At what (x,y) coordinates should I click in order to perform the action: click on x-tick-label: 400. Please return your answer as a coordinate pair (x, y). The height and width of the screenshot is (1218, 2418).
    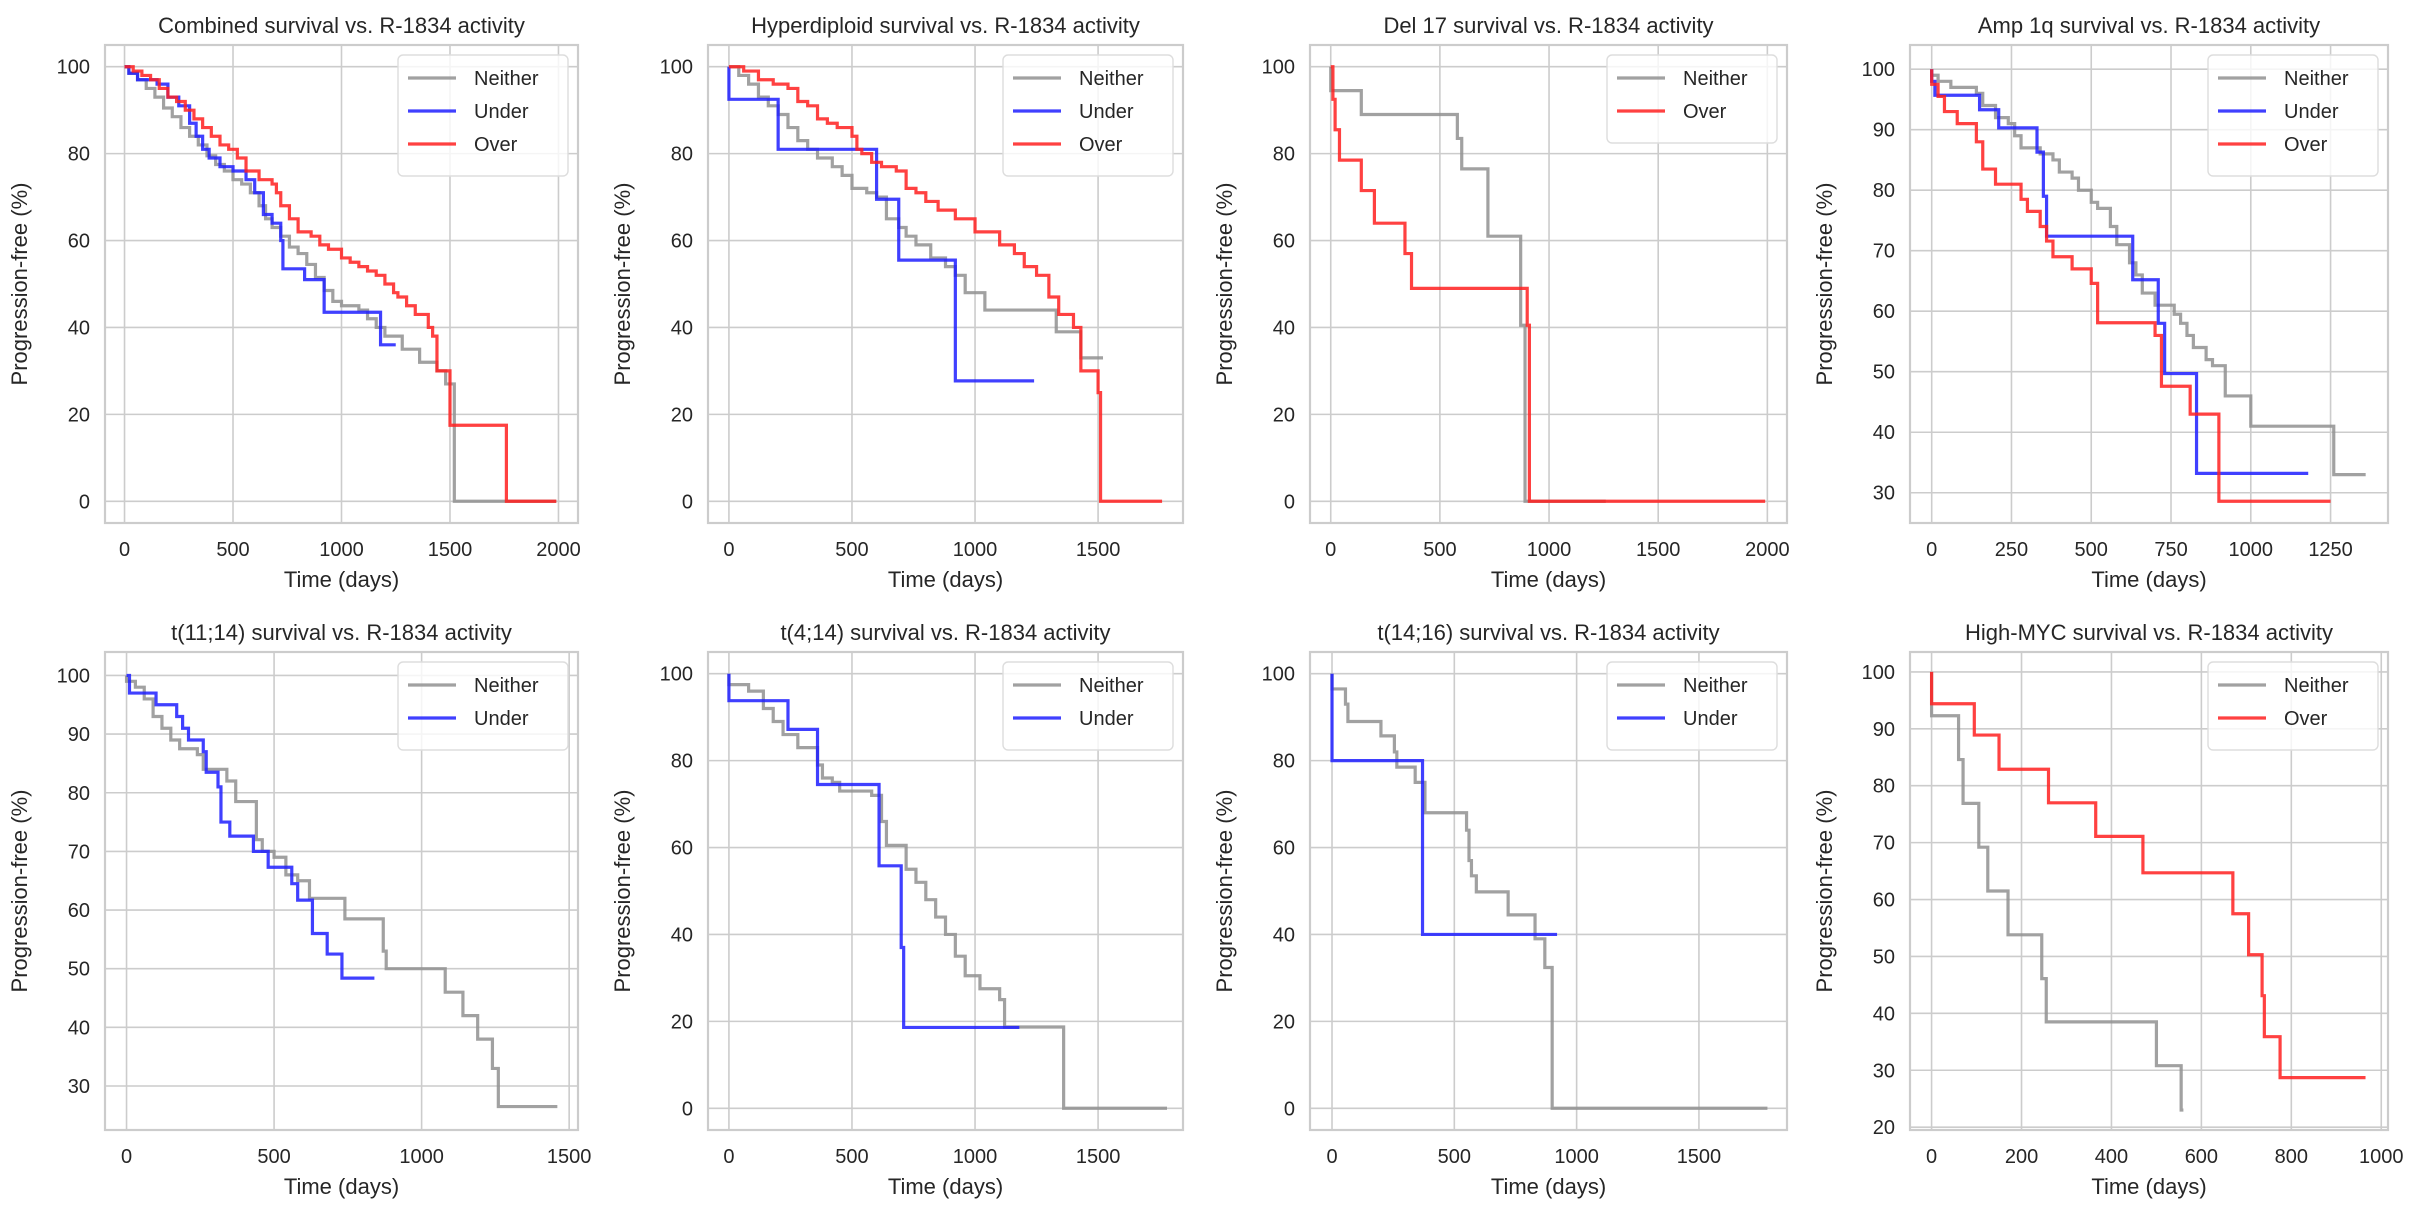
    Looking at the image, I should click on (2111, 1157).